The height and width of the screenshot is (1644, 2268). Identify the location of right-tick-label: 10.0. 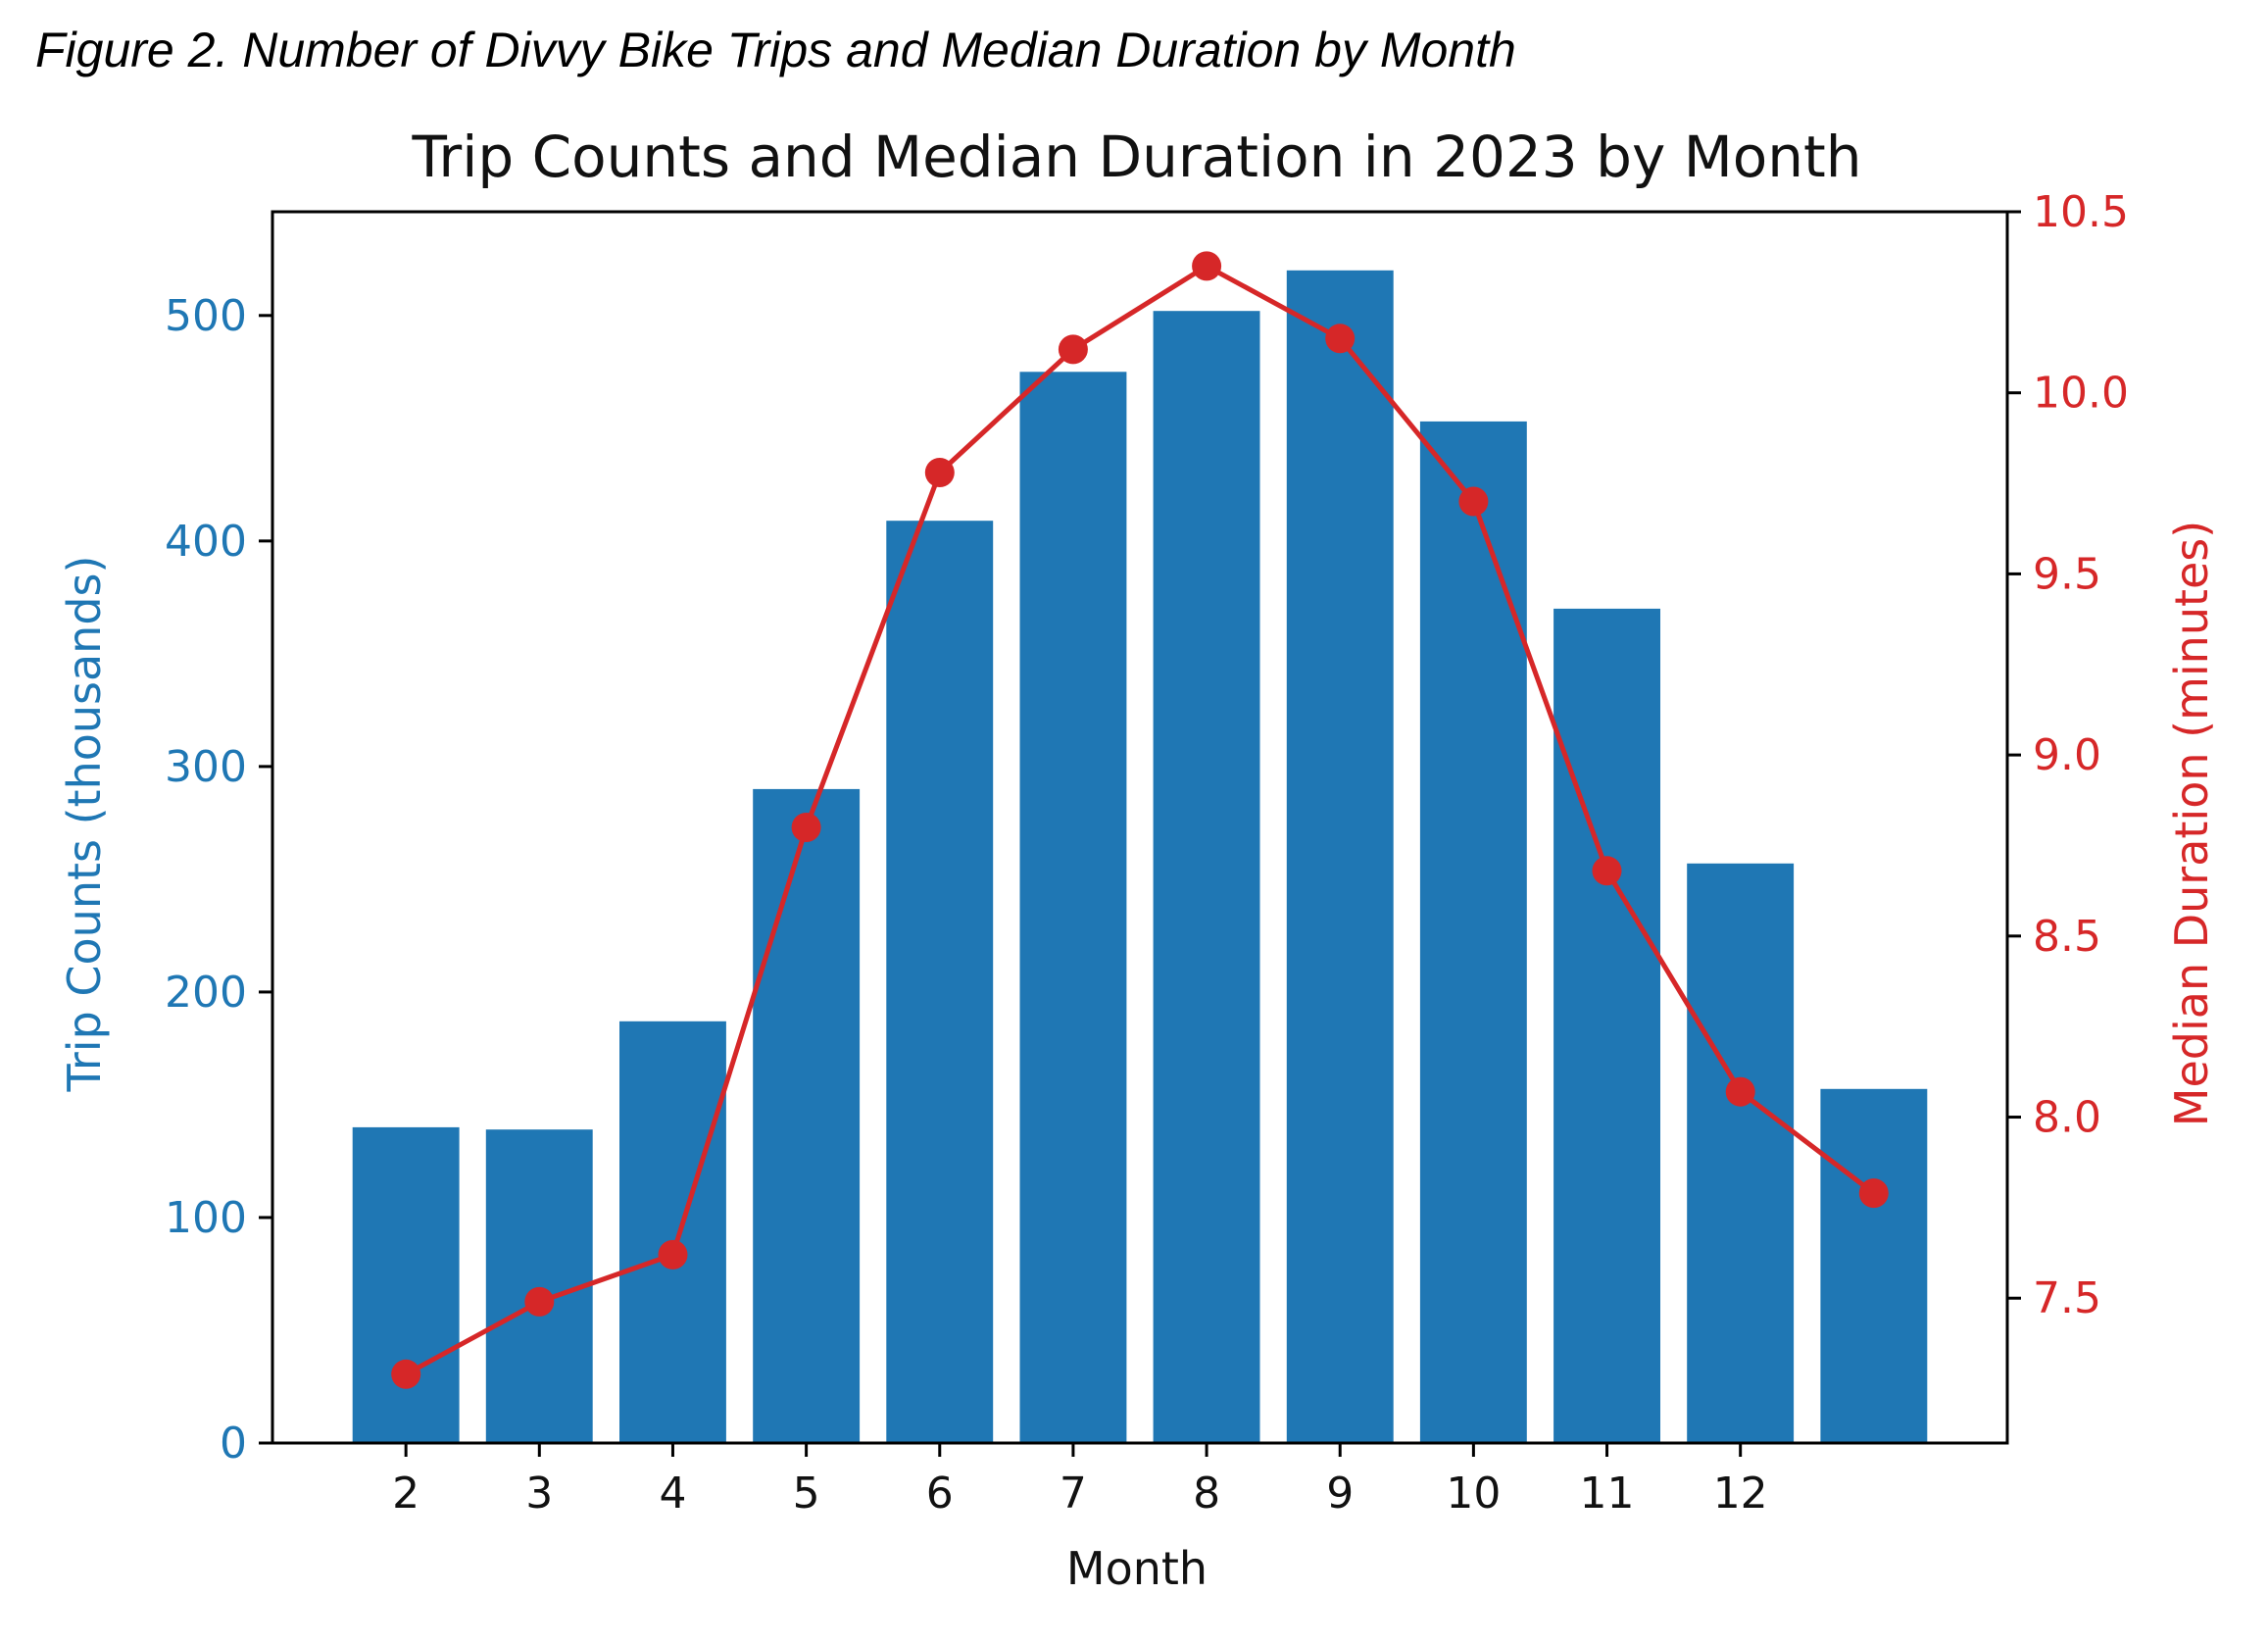
(2081, 394).